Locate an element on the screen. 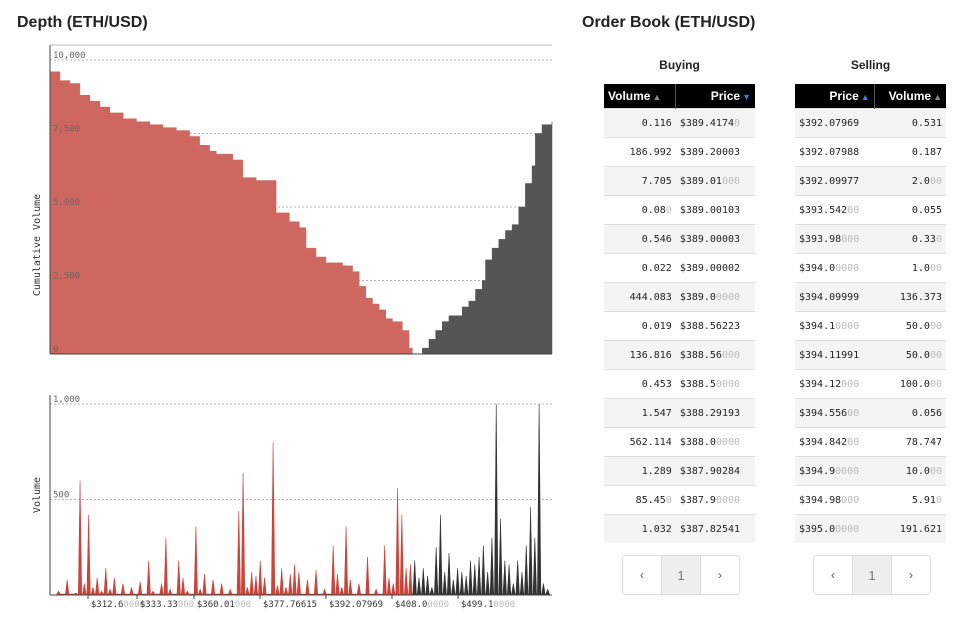  selling-current-page: 1 is located at coordinates (872, 575).